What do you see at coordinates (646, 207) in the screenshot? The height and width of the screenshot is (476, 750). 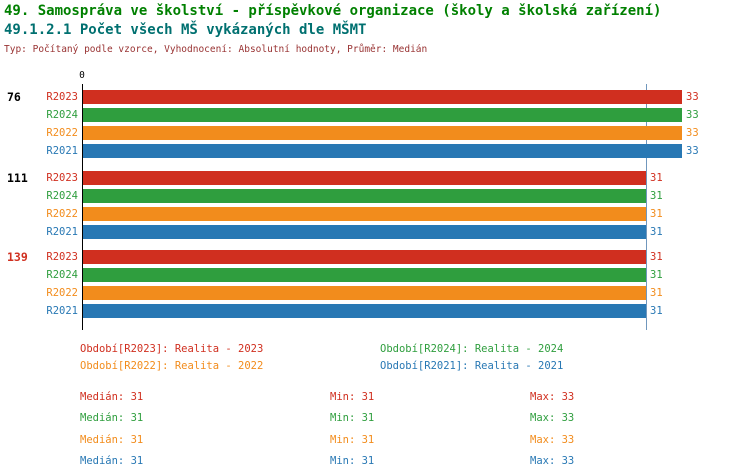 I see `median-gridline` at bounding box center [646, 207].